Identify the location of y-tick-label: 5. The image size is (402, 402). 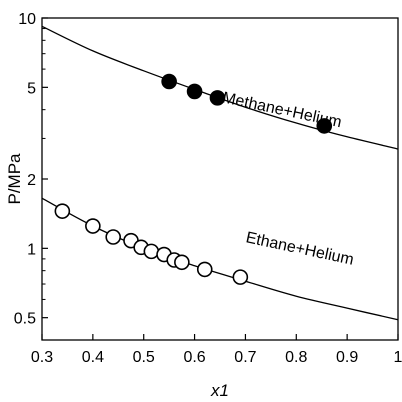
(31, 88).